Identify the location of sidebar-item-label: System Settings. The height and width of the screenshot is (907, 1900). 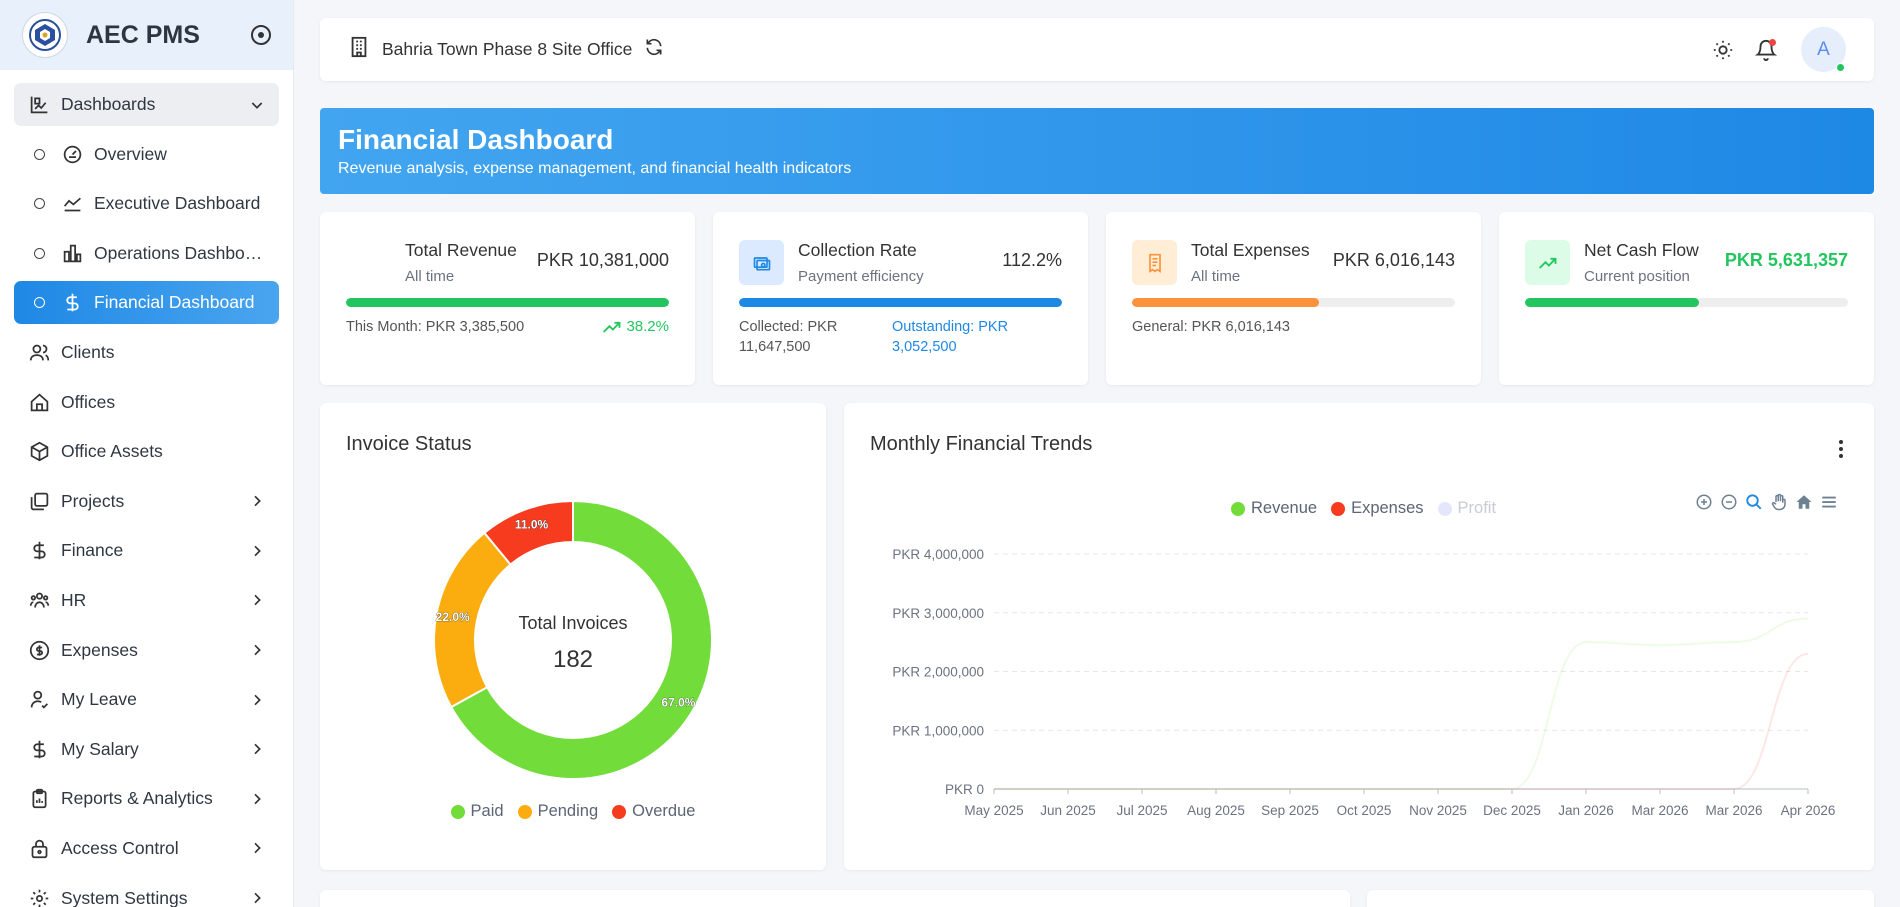
(124, 897).